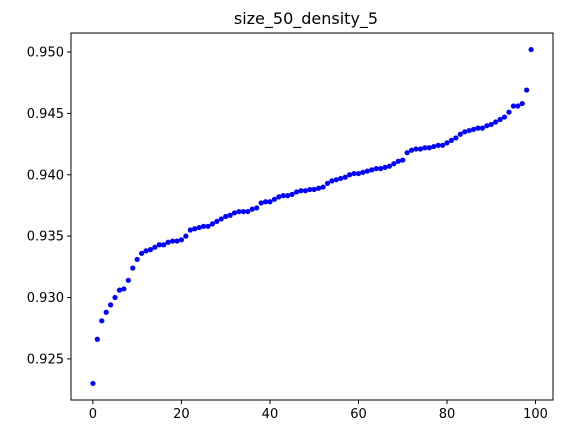 The image size is (565, 435). I want to click on y-tick-label: 0.945, so click(45, 114).